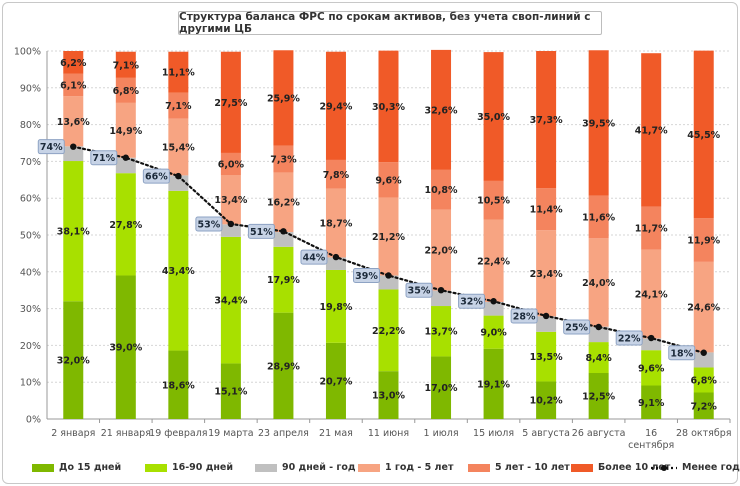 This screenshot has width=740, height=486. Describe the element at coordinates (73, 86) in the screenshot. I see `data-label: 6,1%` at that location.